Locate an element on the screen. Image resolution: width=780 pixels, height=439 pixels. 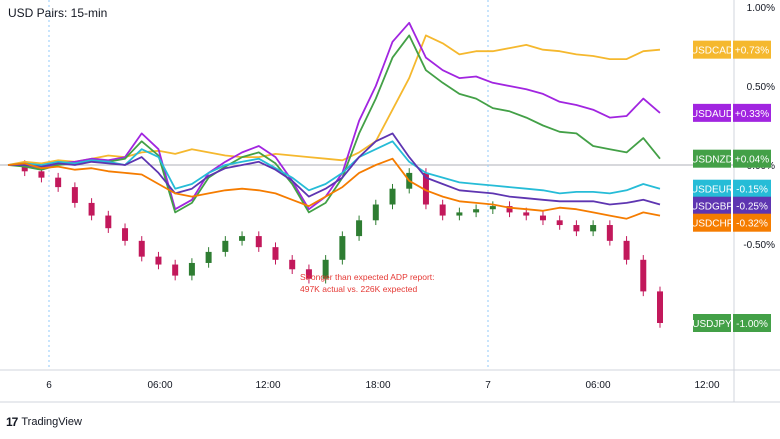
badge-name: USDCAD is located at coordinates (712, 51).